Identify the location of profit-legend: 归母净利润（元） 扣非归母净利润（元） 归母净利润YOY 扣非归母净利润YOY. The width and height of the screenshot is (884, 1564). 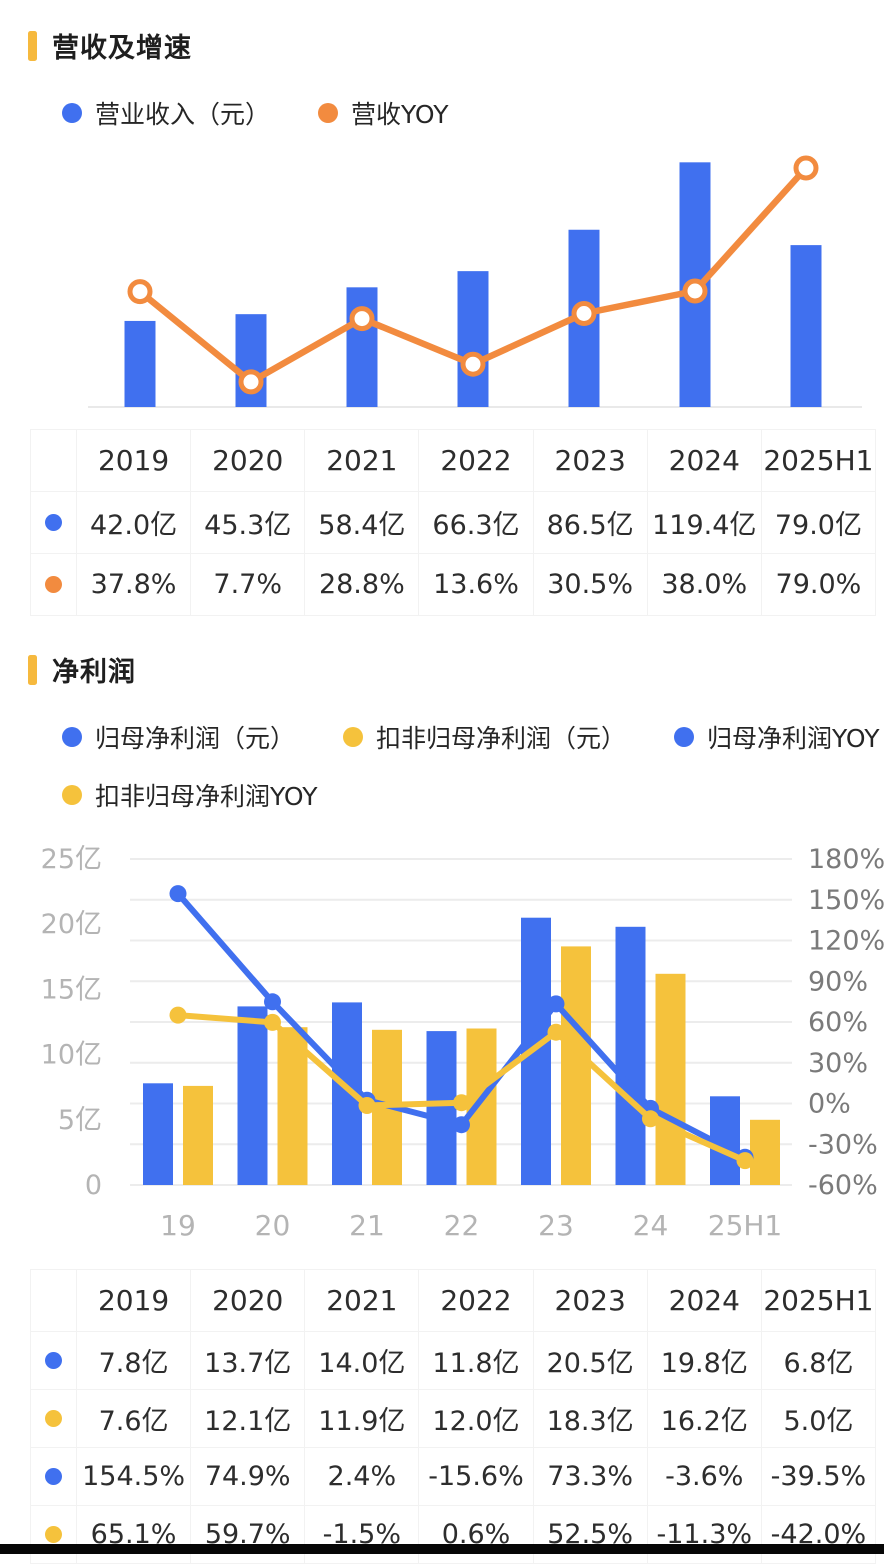
(473, 766).